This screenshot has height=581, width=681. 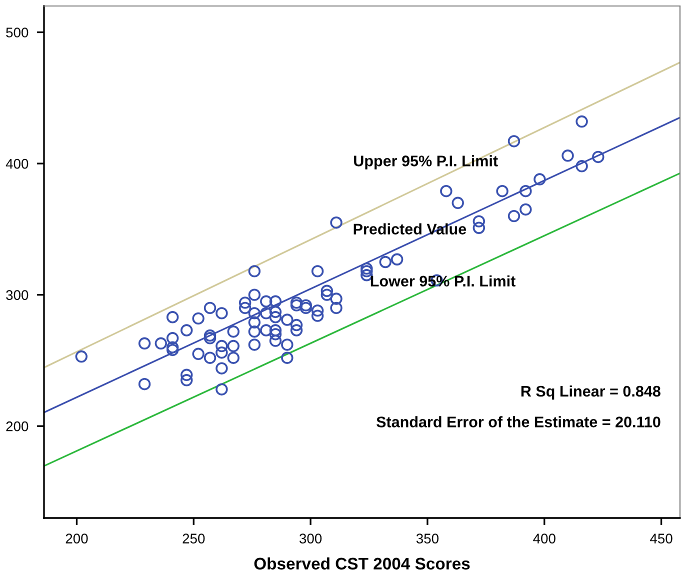 I want to click on annotation: Standard Error of the Estimate = 20.110, so click(x=518, y=422).